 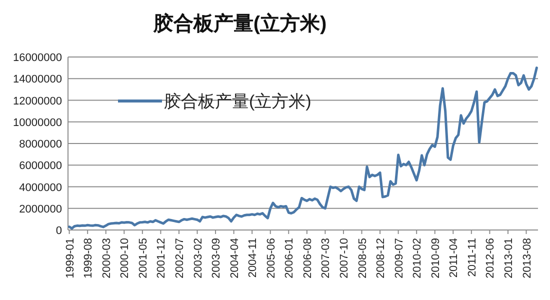 I want to click on x-tick-label: 2000-10, so click(x=125, y=258).